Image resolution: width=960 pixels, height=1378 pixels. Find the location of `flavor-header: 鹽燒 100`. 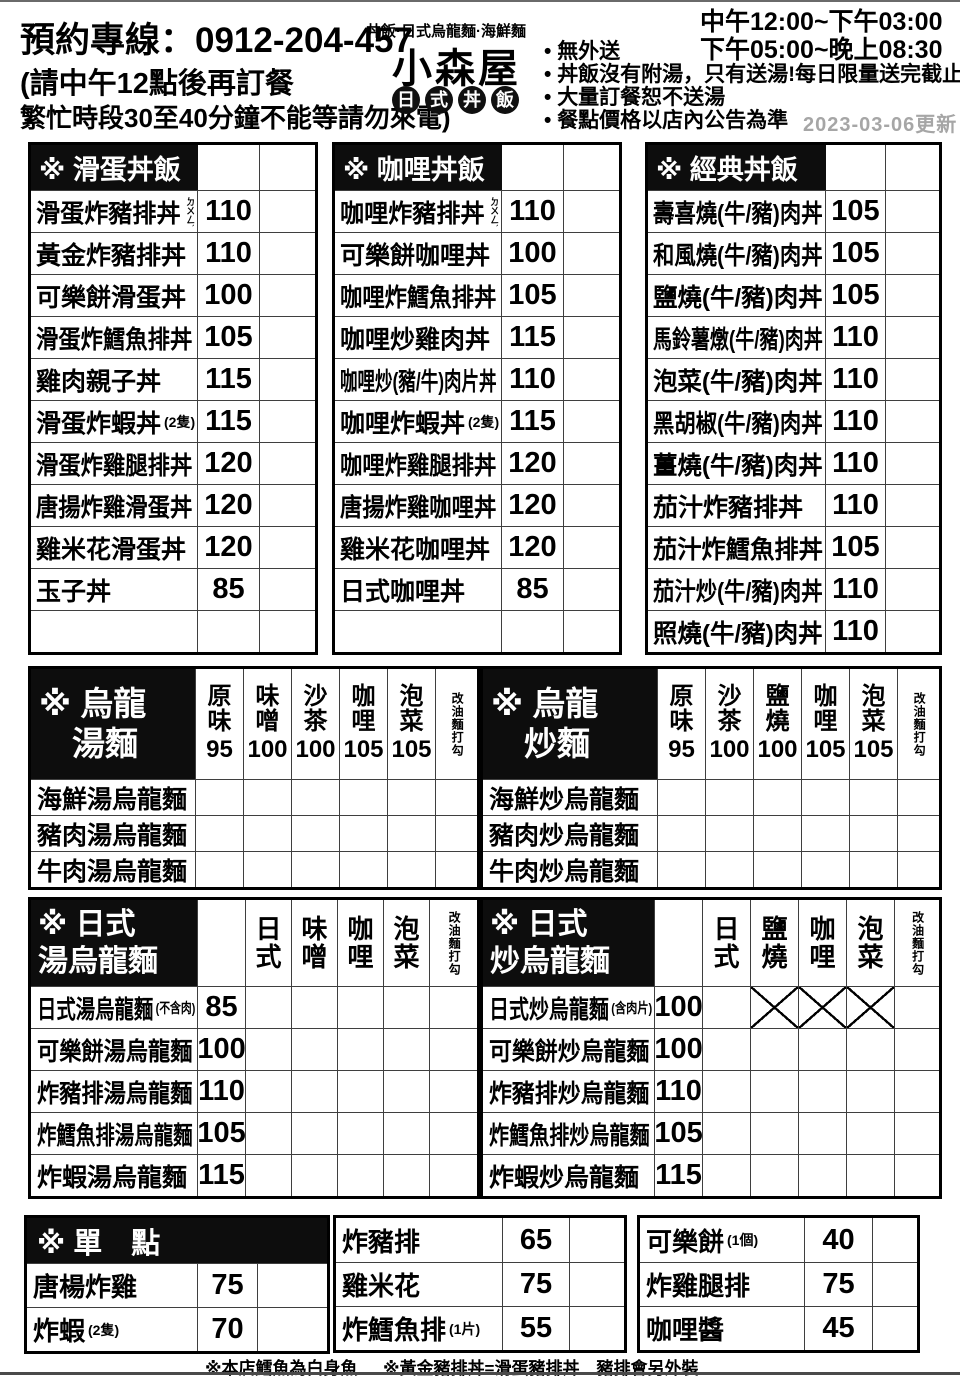

flavor-header: 鹽燒 100 is located at coordinates (778, 724).